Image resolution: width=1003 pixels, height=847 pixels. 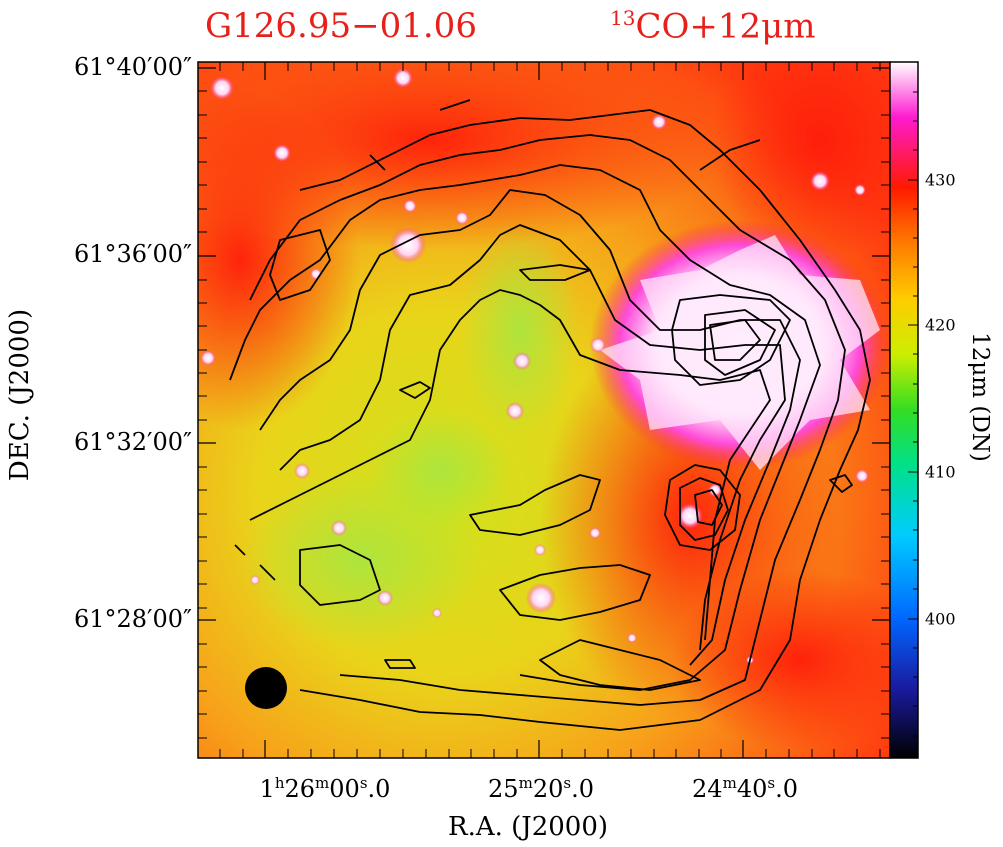 What do you see at coordinates (940, 472) in the screenshot?
I see `colorbar-tick-label: 410` at bounding box center [940, 472].